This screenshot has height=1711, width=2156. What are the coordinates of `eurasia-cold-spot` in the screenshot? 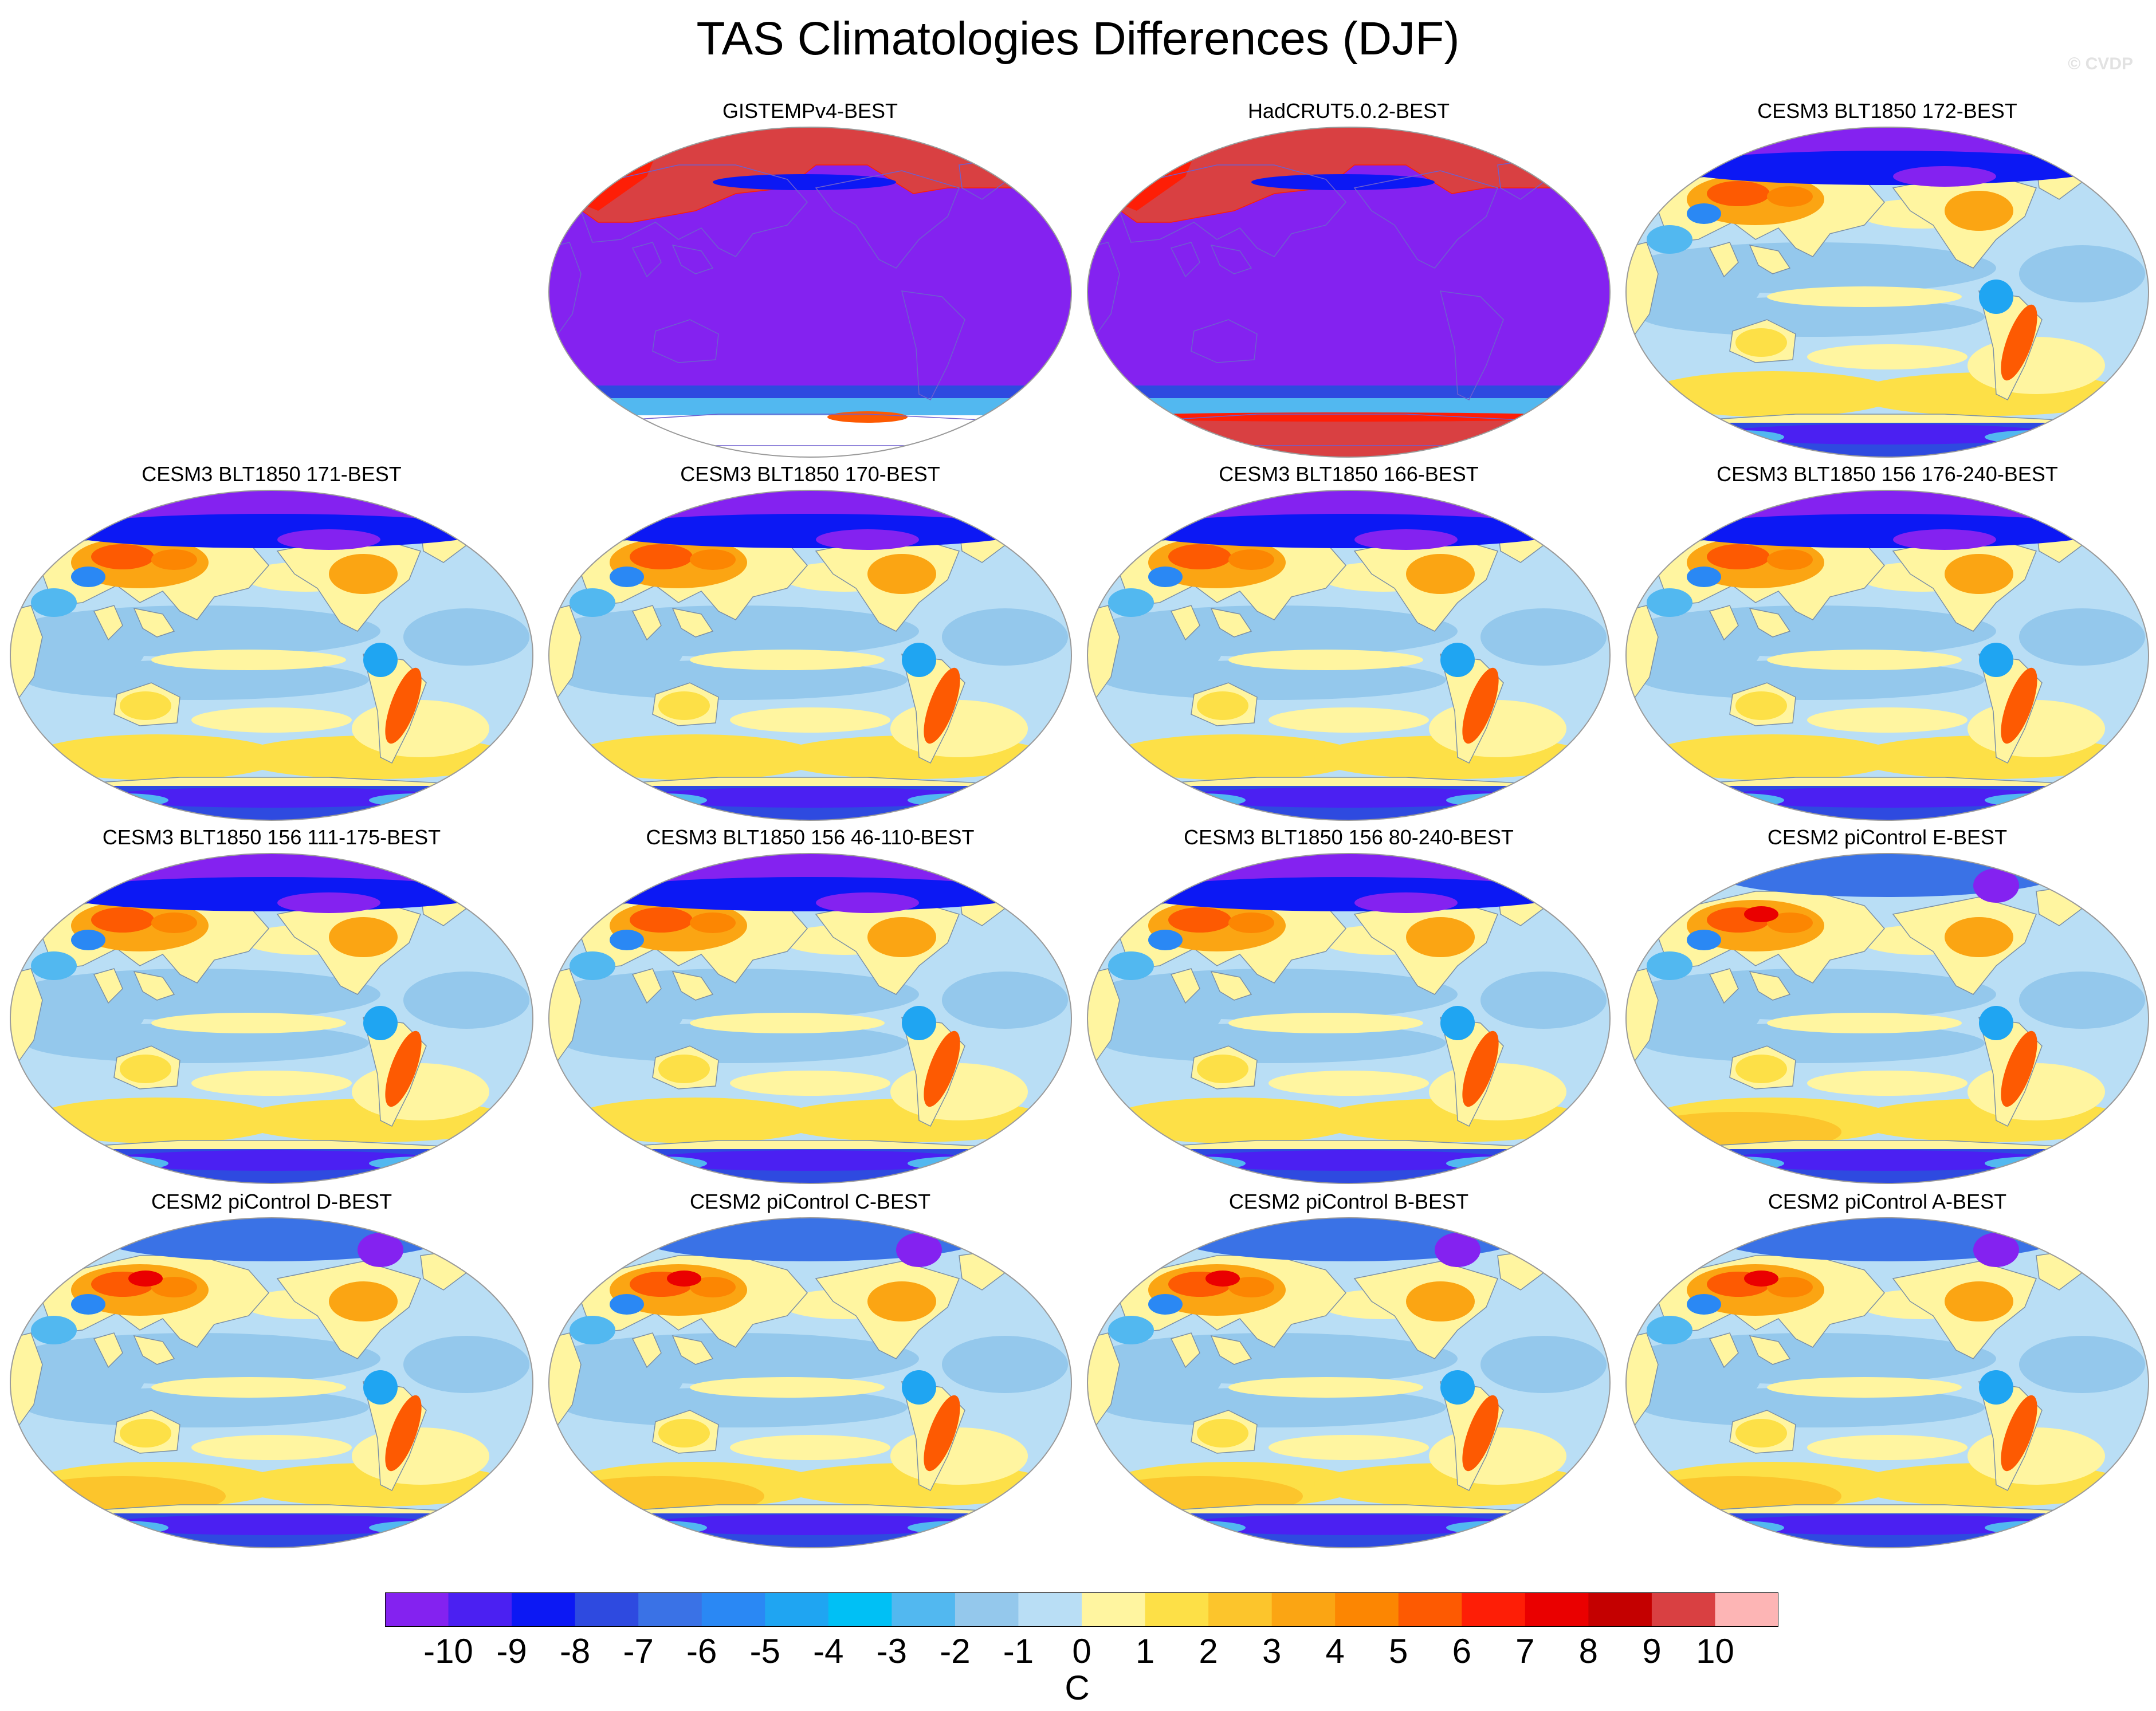 It's located at (88, 577).